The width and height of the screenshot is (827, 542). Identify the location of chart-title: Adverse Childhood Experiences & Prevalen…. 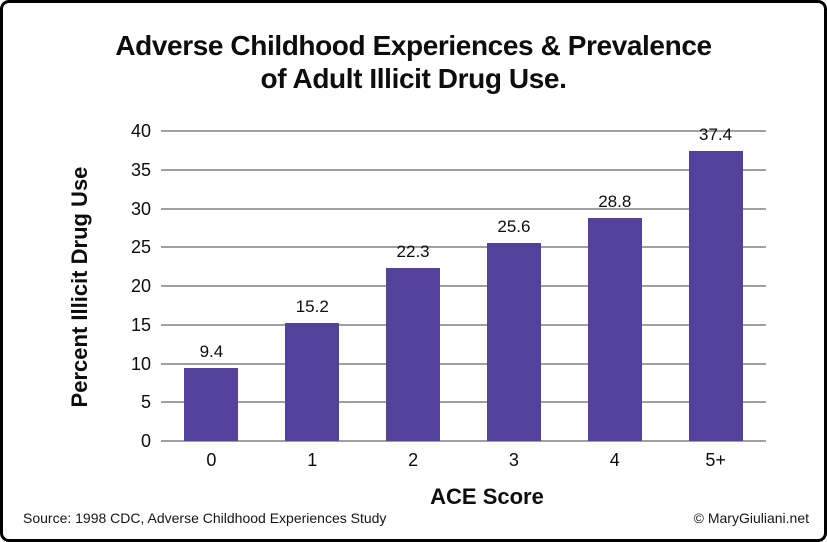
(413, 62).